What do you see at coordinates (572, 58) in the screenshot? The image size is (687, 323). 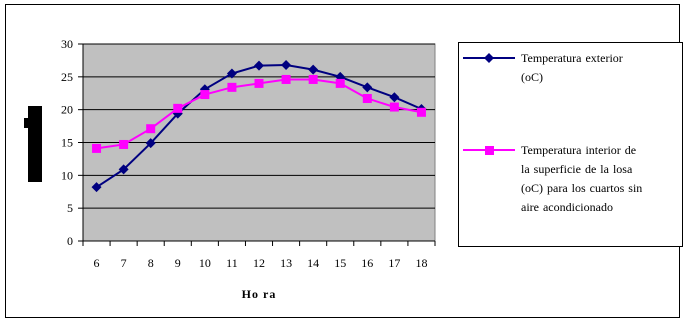 I see `legend-label-line: Temperatura exterior` at bounding box center [572, 58].